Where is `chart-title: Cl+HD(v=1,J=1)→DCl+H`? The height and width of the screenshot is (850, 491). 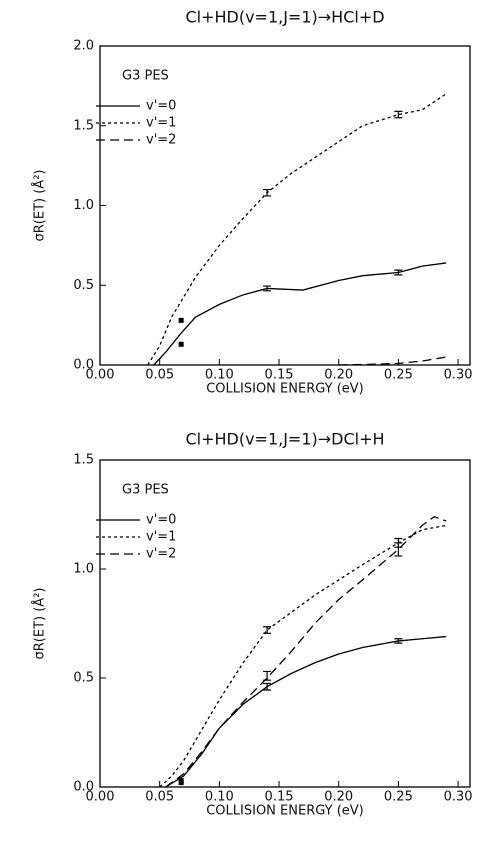
chart-title: Cl+HD(v=1,J=1)→DCl+H is located at coordinates (284, 439).